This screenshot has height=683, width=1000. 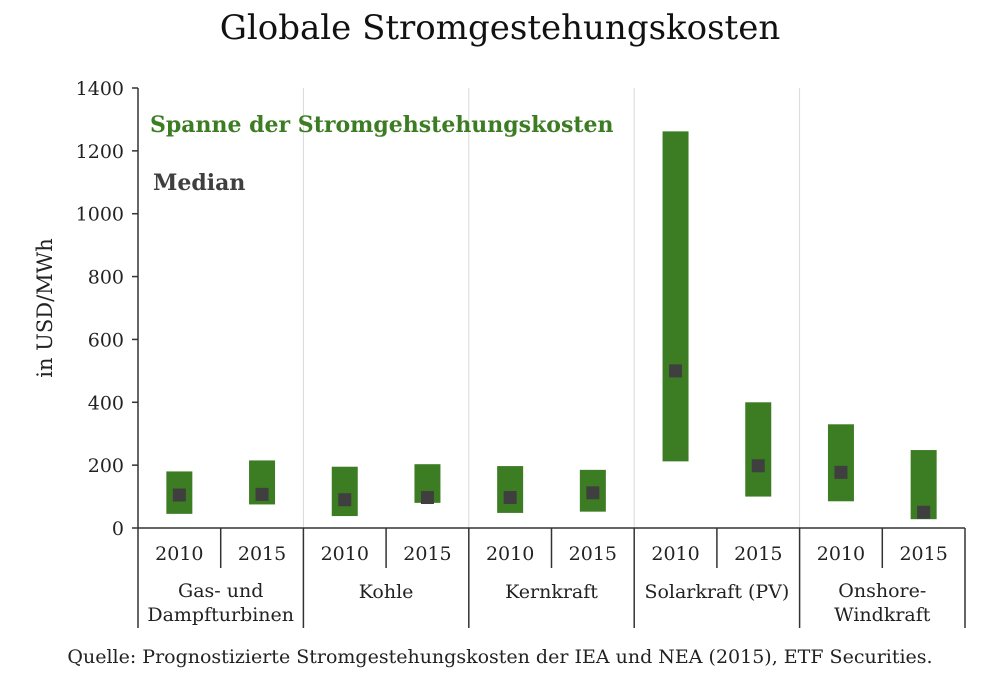 What do you see at coordinates (882, 615) in the screenshot?
I see `group-label: Windkraft` at bounding box center [882, 615].